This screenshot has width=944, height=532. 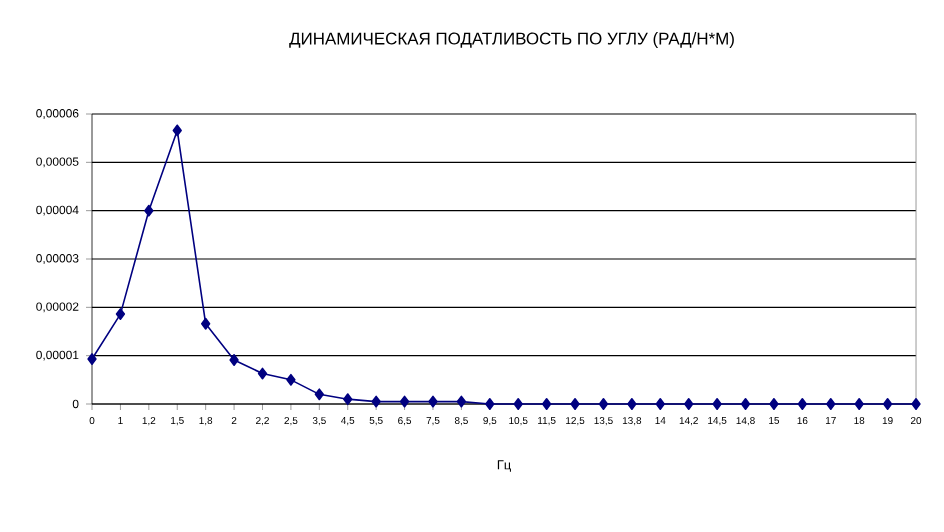 I want to click on chart-title: ДИНАМИЧЕСКАЯ ПОДАТЛИВОСТЬ ПО УГЛУ (РАД/Н*М), so click(x=511, y=40).